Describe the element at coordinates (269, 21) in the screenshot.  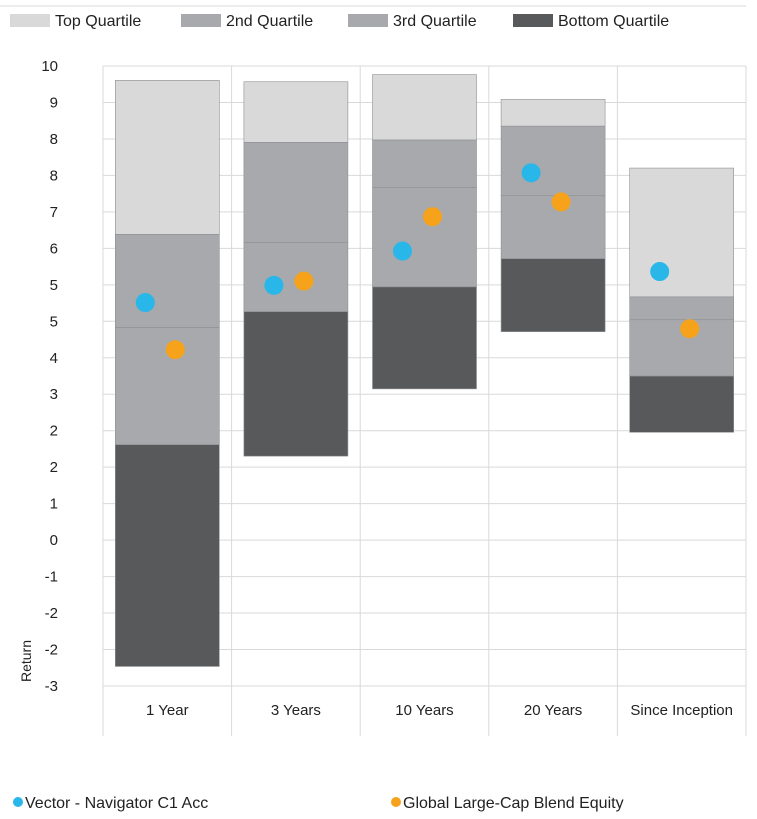
I see `legend-label-2nd-quartile: 2nd Quartile` at that location.